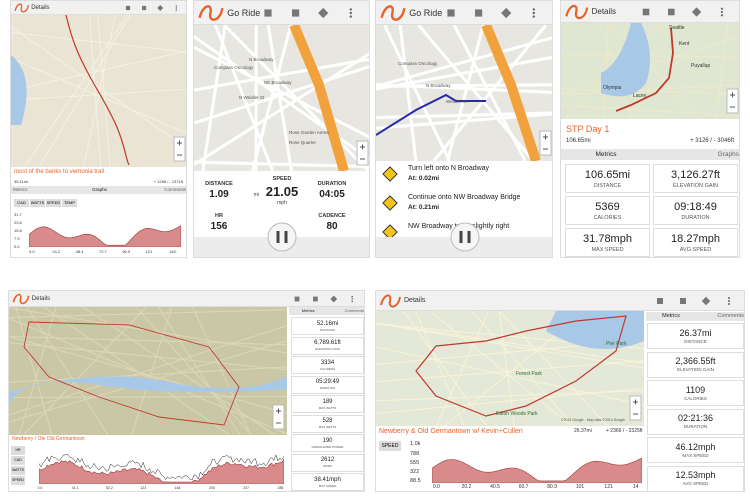 This screenshot has width=750, height=501. What do you see at coordinates (552, 487) in the screenshot?
I see `x-tick-label: 80.9` at bounding box center [552, 487].